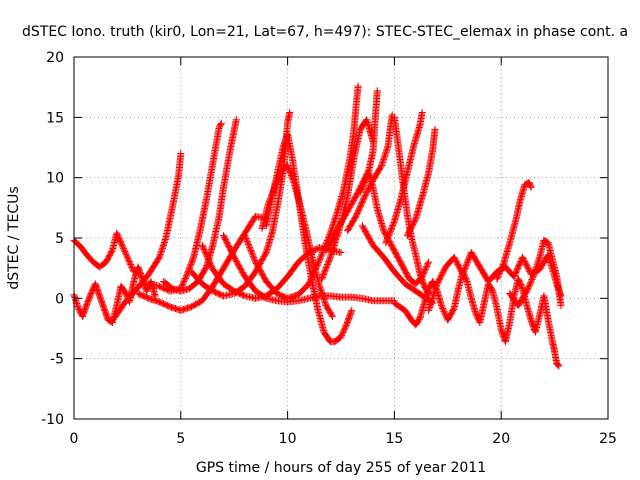 The image size is (640, 480). I want to click on x-tick-label: 20, so click(501, 439).